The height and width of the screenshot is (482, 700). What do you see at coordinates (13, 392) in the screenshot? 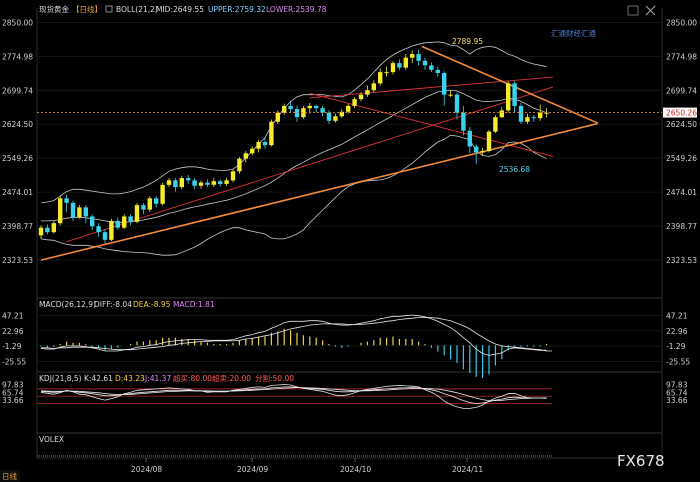
I see `kdj-tick-left: 65.74` at bounding box center [13, 392].